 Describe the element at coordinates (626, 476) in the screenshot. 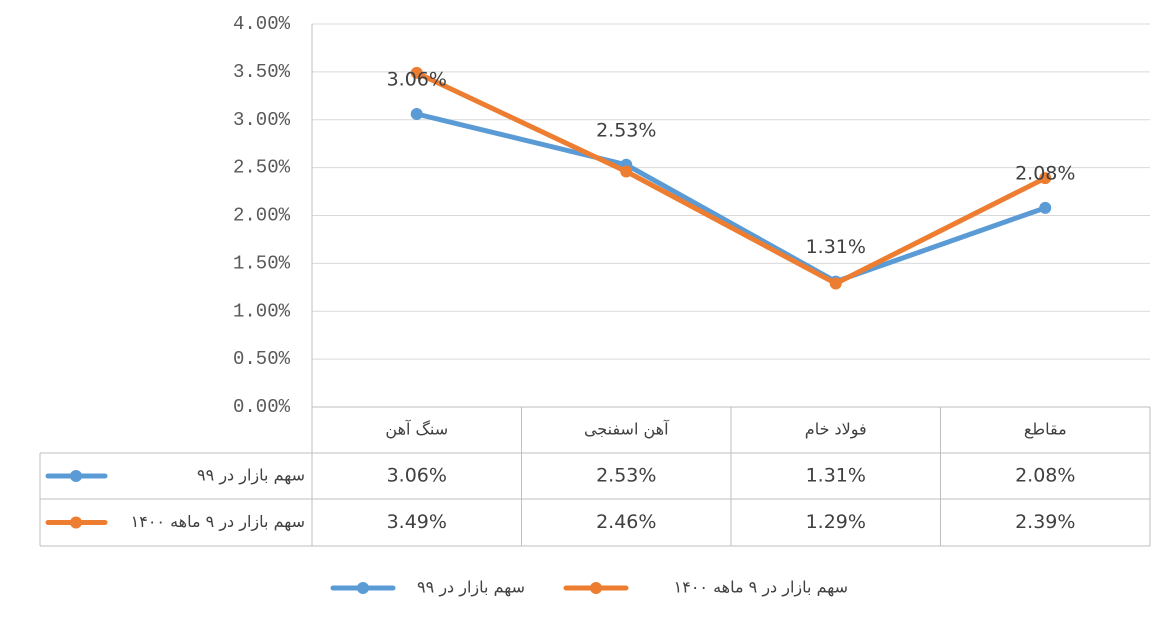

I see `table-cell: 2.53%` at that location.